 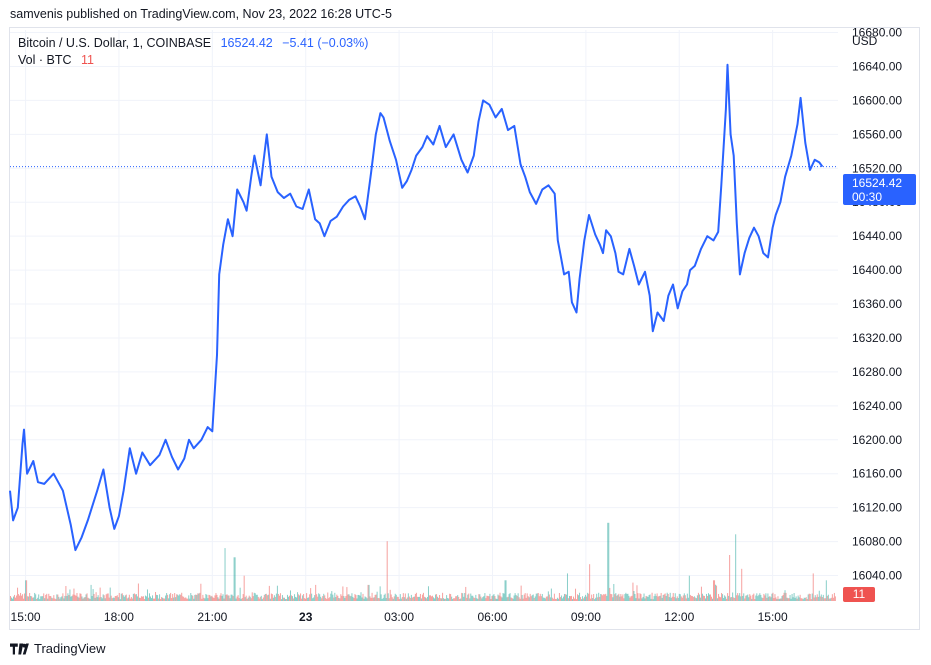 I want to click on y-tick-label: 16520.00, so click(x=877, y=168).